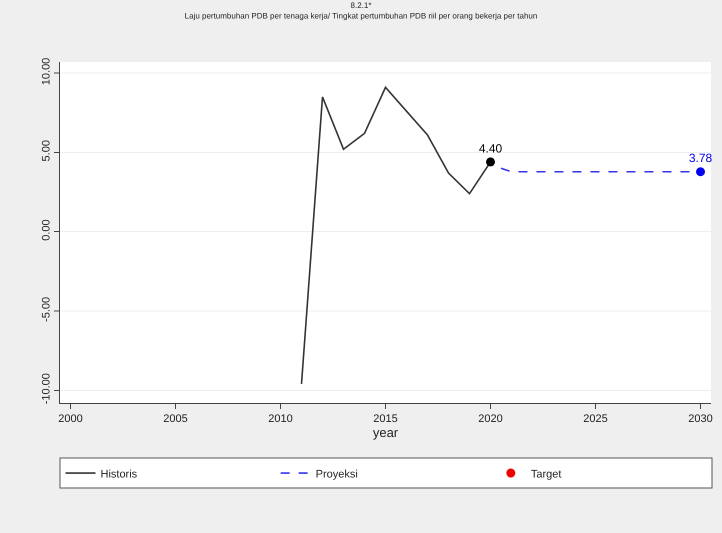 The height and width of the screenshot is (533, 722). I want to click on chart-subtitle: Laju pertumbuhan PDB per tenaga kerja/ Tingkat pertumbuhan PDB riil per orang bekerja per tahun, so click(361, 15).